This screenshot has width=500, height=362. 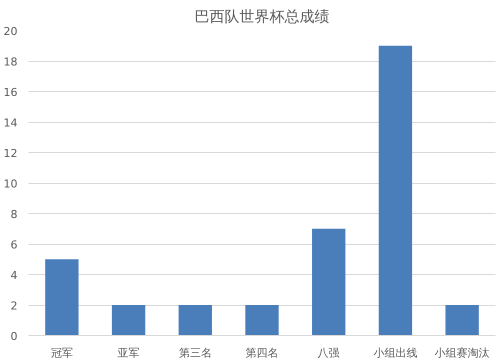 What do you see at coordinates (61, 353) in the screenshot?
I see `x-tick-label: 冠军` at bounding box center [61, 353].